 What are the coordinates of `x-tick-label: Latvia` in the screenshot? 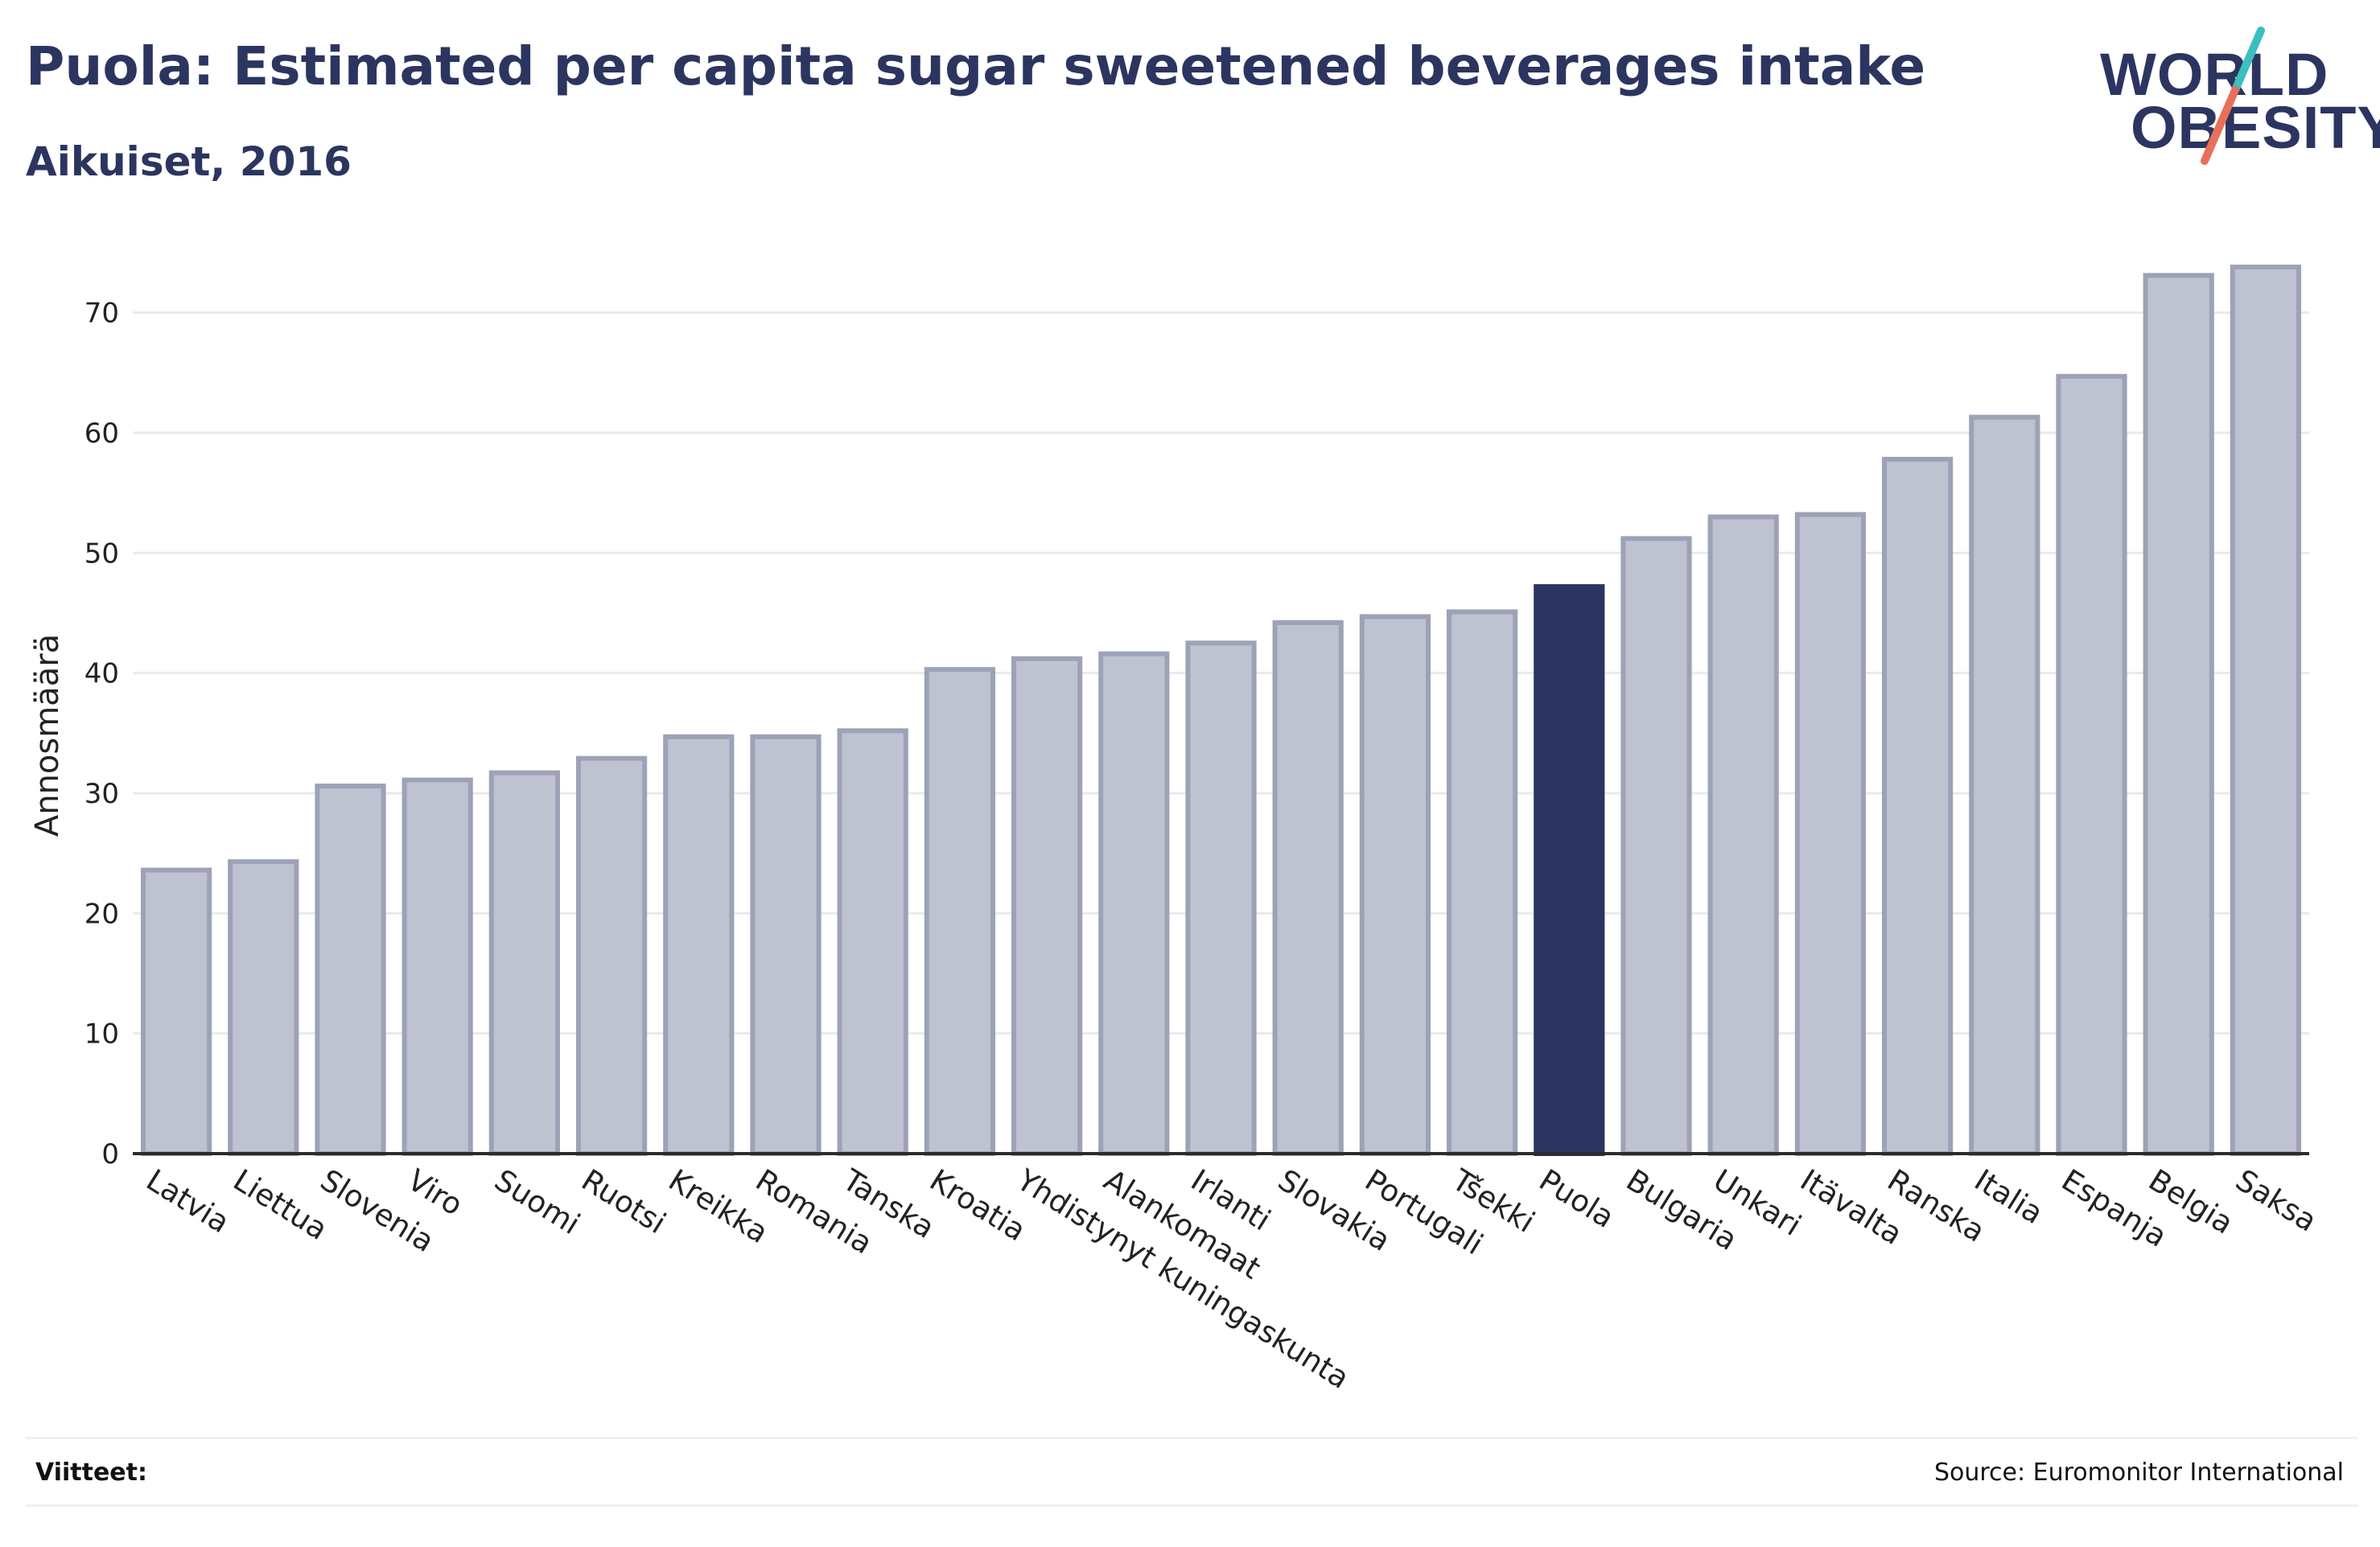 It's located at (187, 1201).